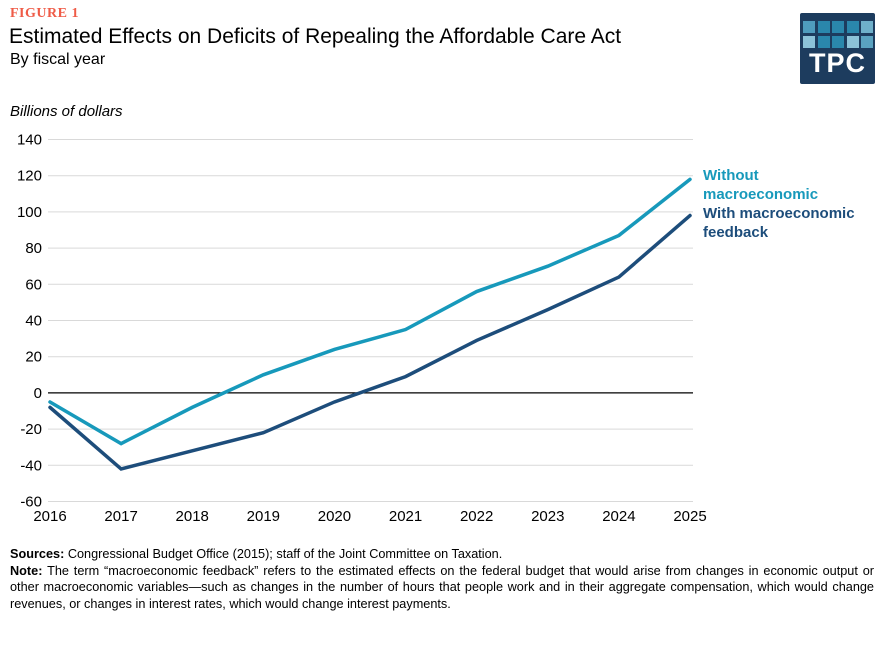  Describe the element at coordinates (476, 516) in the screenshot. I see `x-tick-label: 2022` at that location.